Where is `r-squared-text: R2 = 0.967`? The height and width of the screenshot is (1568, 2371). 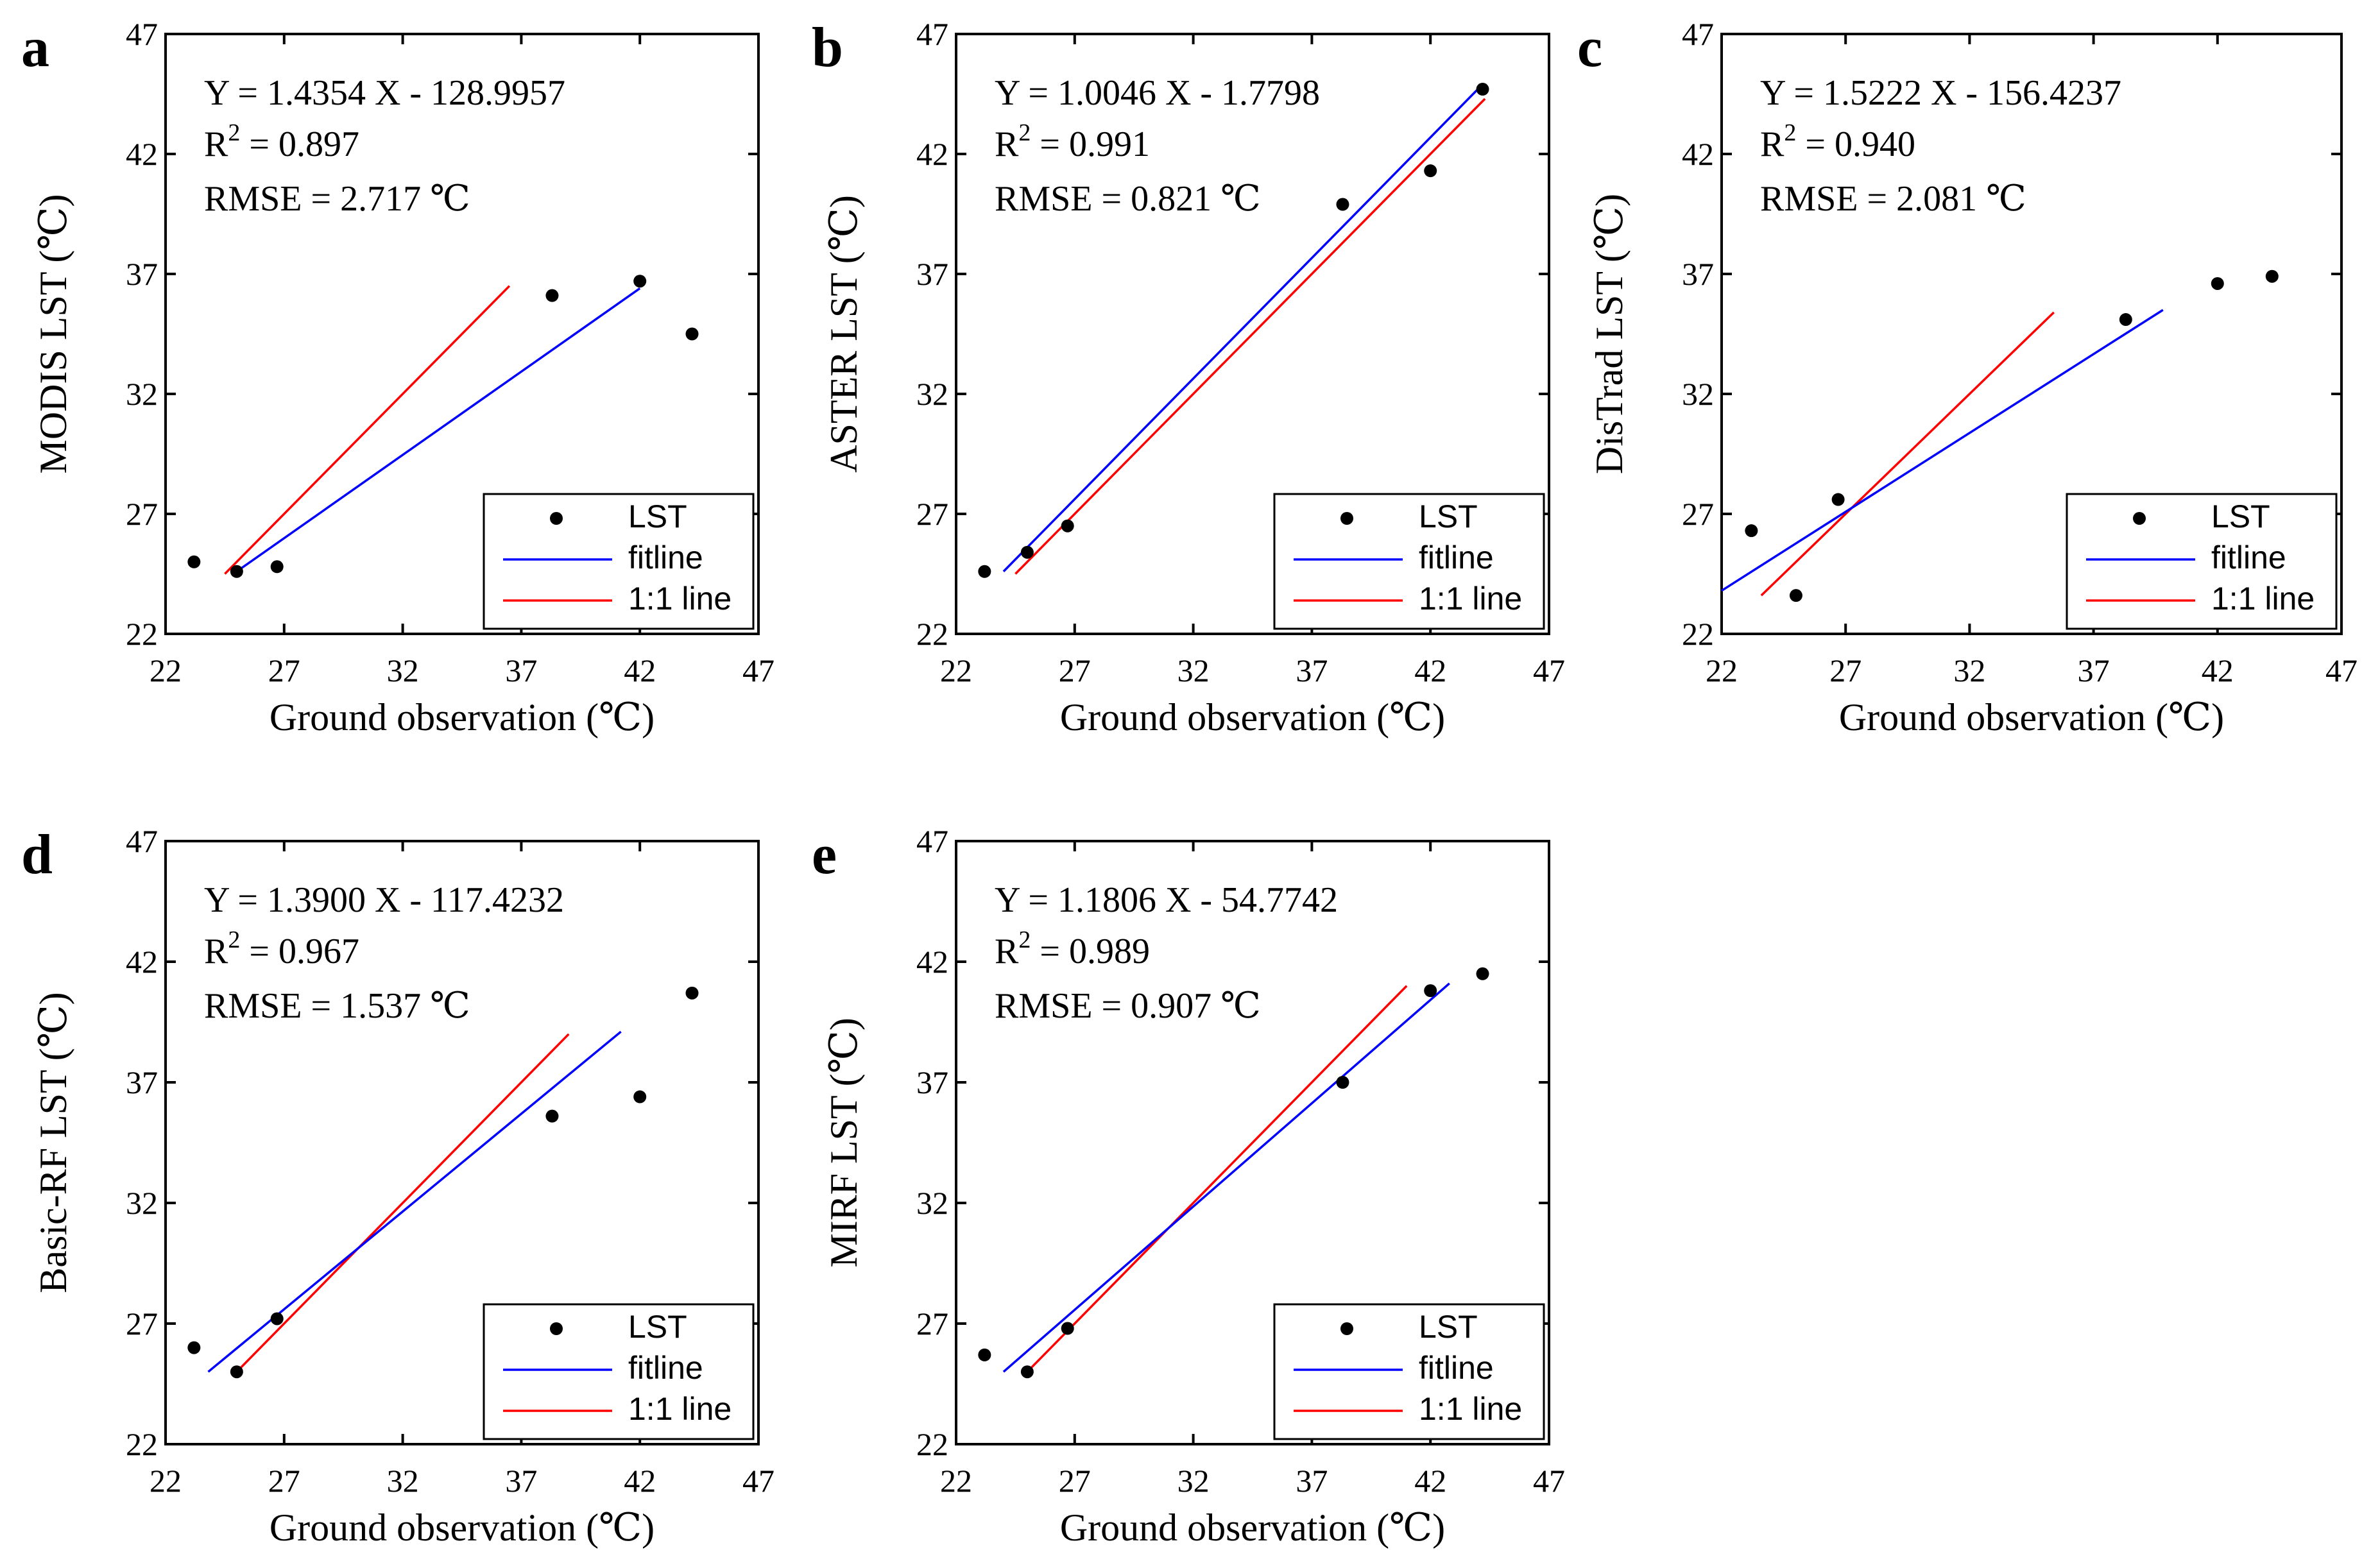 r-squared-text: R2 = 0.967 is located at coordinates (281, 948).